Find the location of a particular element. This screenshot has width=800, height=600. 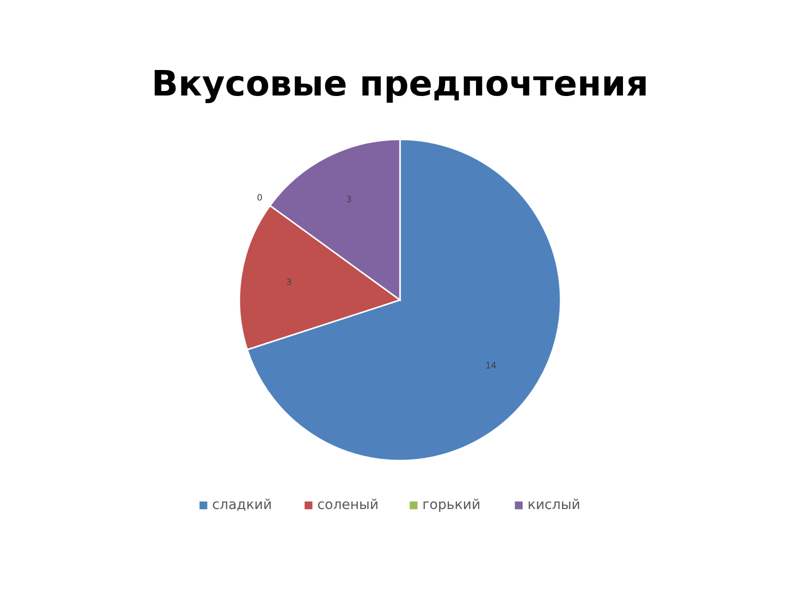

chart-title: Вкусовые предпочтения is located at coordinates (400, 84).